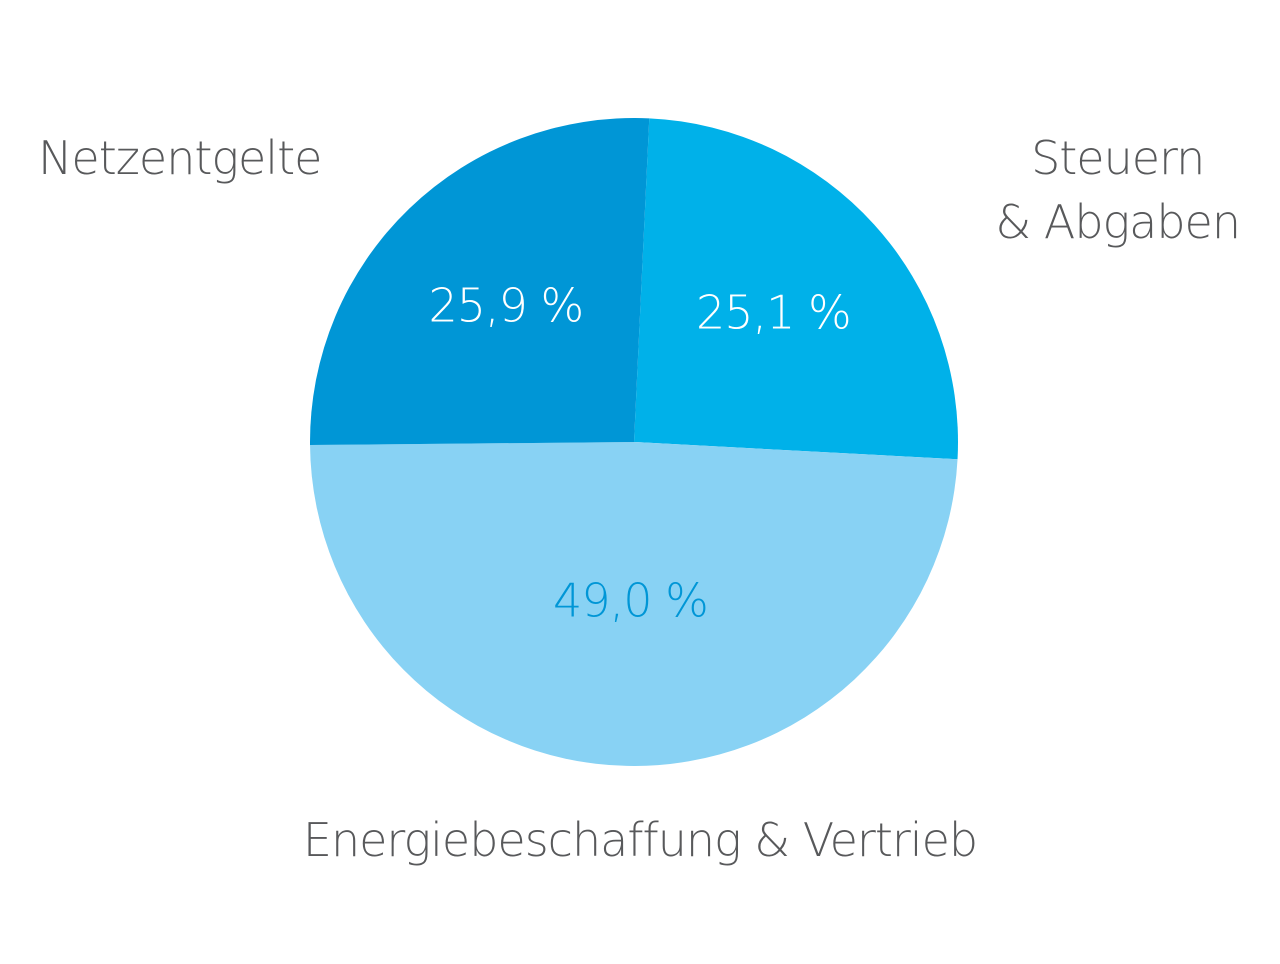 This screenshot has width=1280, height=964. Describe the element at coordinates (773, 312) in the screenshot. I see `value-label-steuern-abgaben: 25,1 %` at that location.